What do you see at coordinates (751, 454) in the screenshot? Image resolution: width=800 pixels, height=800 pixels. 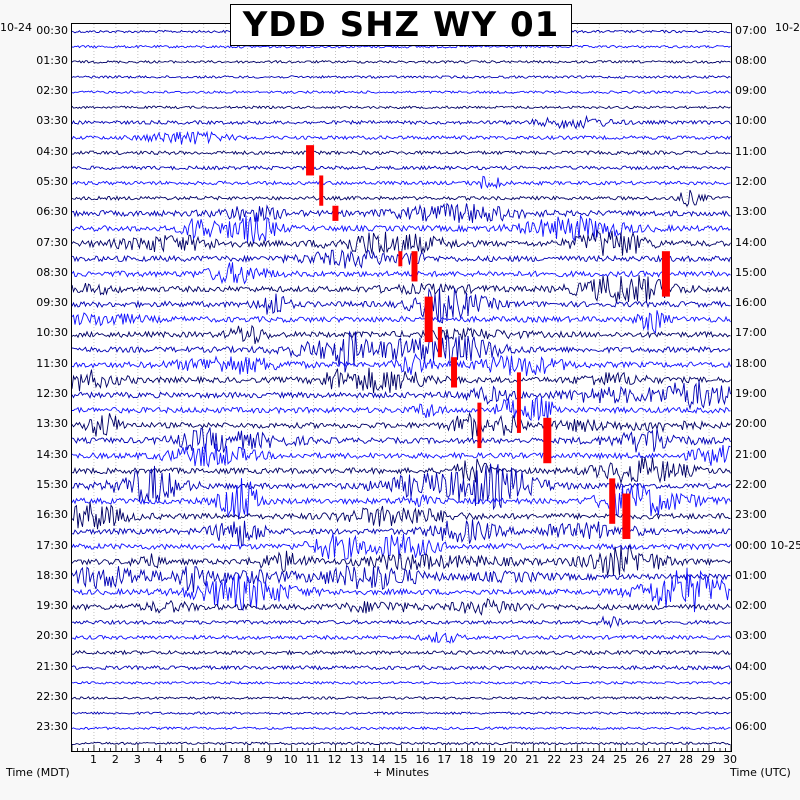 I see `right-time-label: 21:00` at bounding box center [751, 454].